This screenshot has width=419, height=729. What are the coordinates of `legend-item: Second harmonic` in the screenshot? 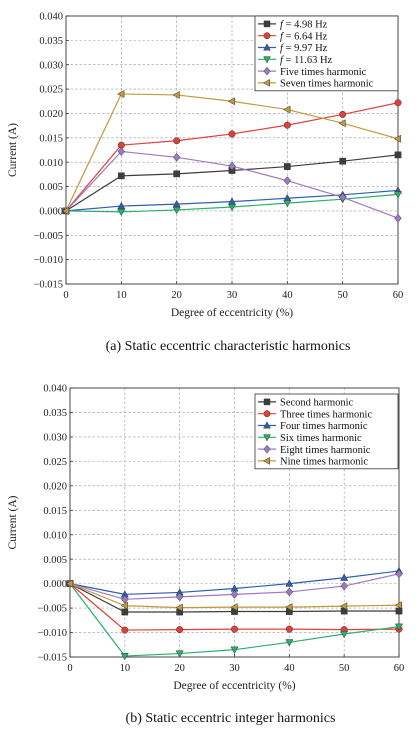 It's located at (306, 403).